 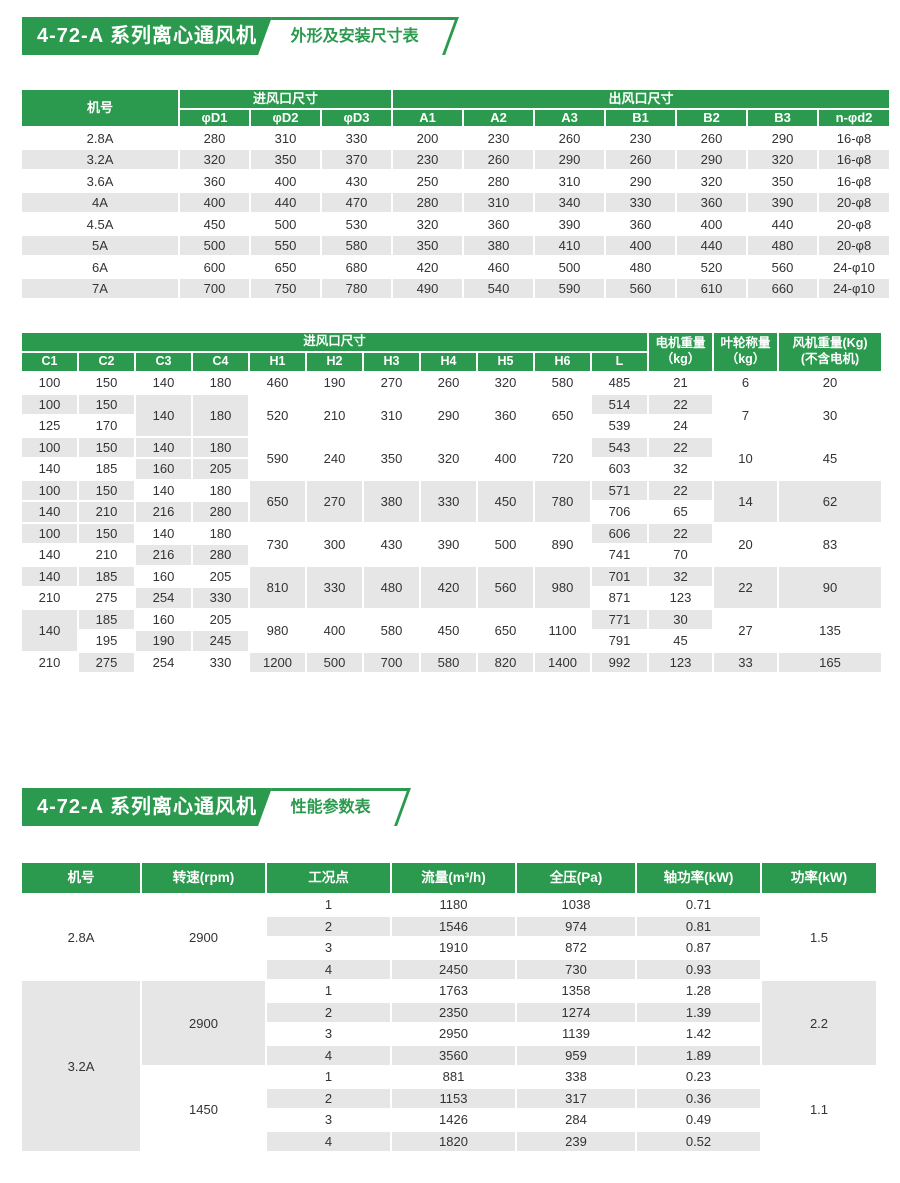 What do you see at coordinates (451, 458) in the screenshot?
I see `table-row: 100 150 140 180 590 240 350 320 400 720 543 22 10 45` at bounding box center [451, 458].